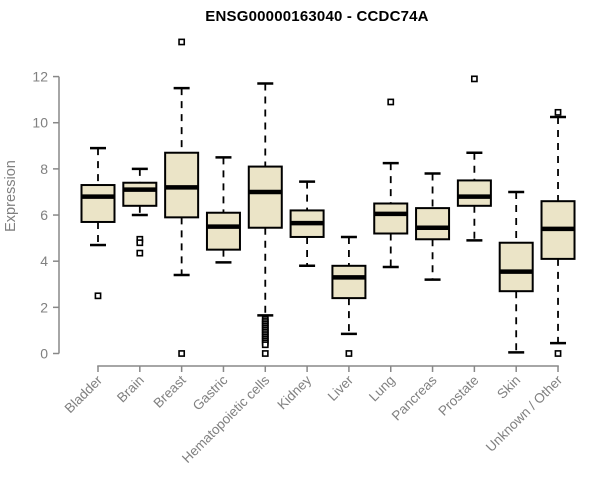 The image size is (600, 500). Describe the element at coordinates (317, 16) in the screenshot. I see `chart-title: ENSG00000163040 - CCDC74A` at that location.